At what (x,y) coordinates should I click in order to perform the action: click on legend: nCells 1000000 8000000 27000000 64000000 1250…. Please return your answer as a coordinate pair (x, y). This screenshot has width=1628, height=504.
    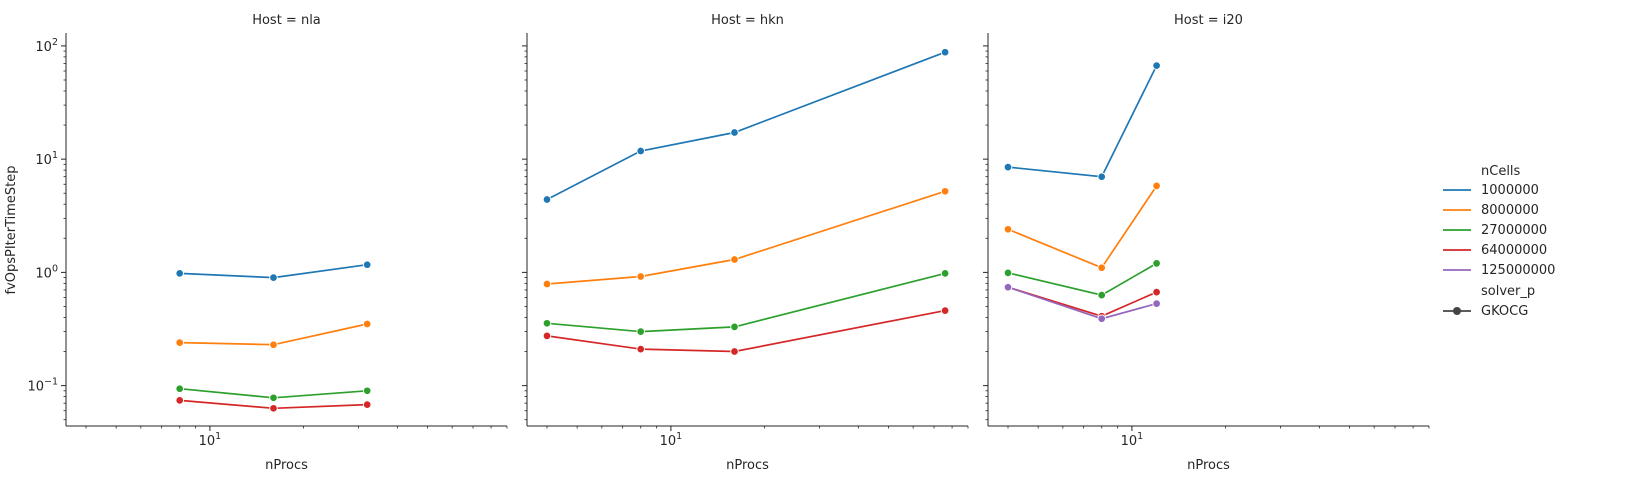
    Looking at the image, I should click on (1499, 241).